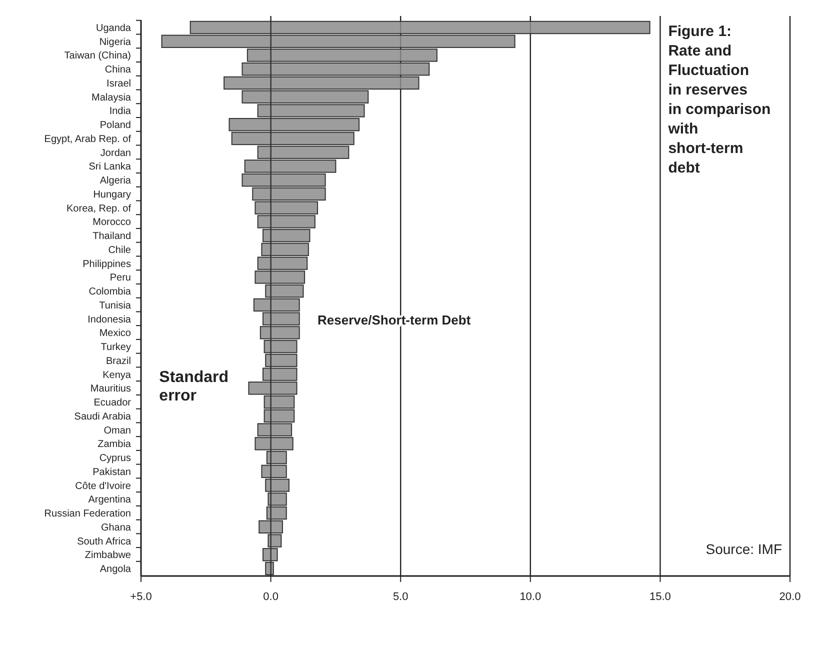 Image resolution: width=822 pixels, height=647 pixels. Describe the element at coordinates (115, 42) in the screenshot. I see `y-tick-label: Nigeria` at that location.